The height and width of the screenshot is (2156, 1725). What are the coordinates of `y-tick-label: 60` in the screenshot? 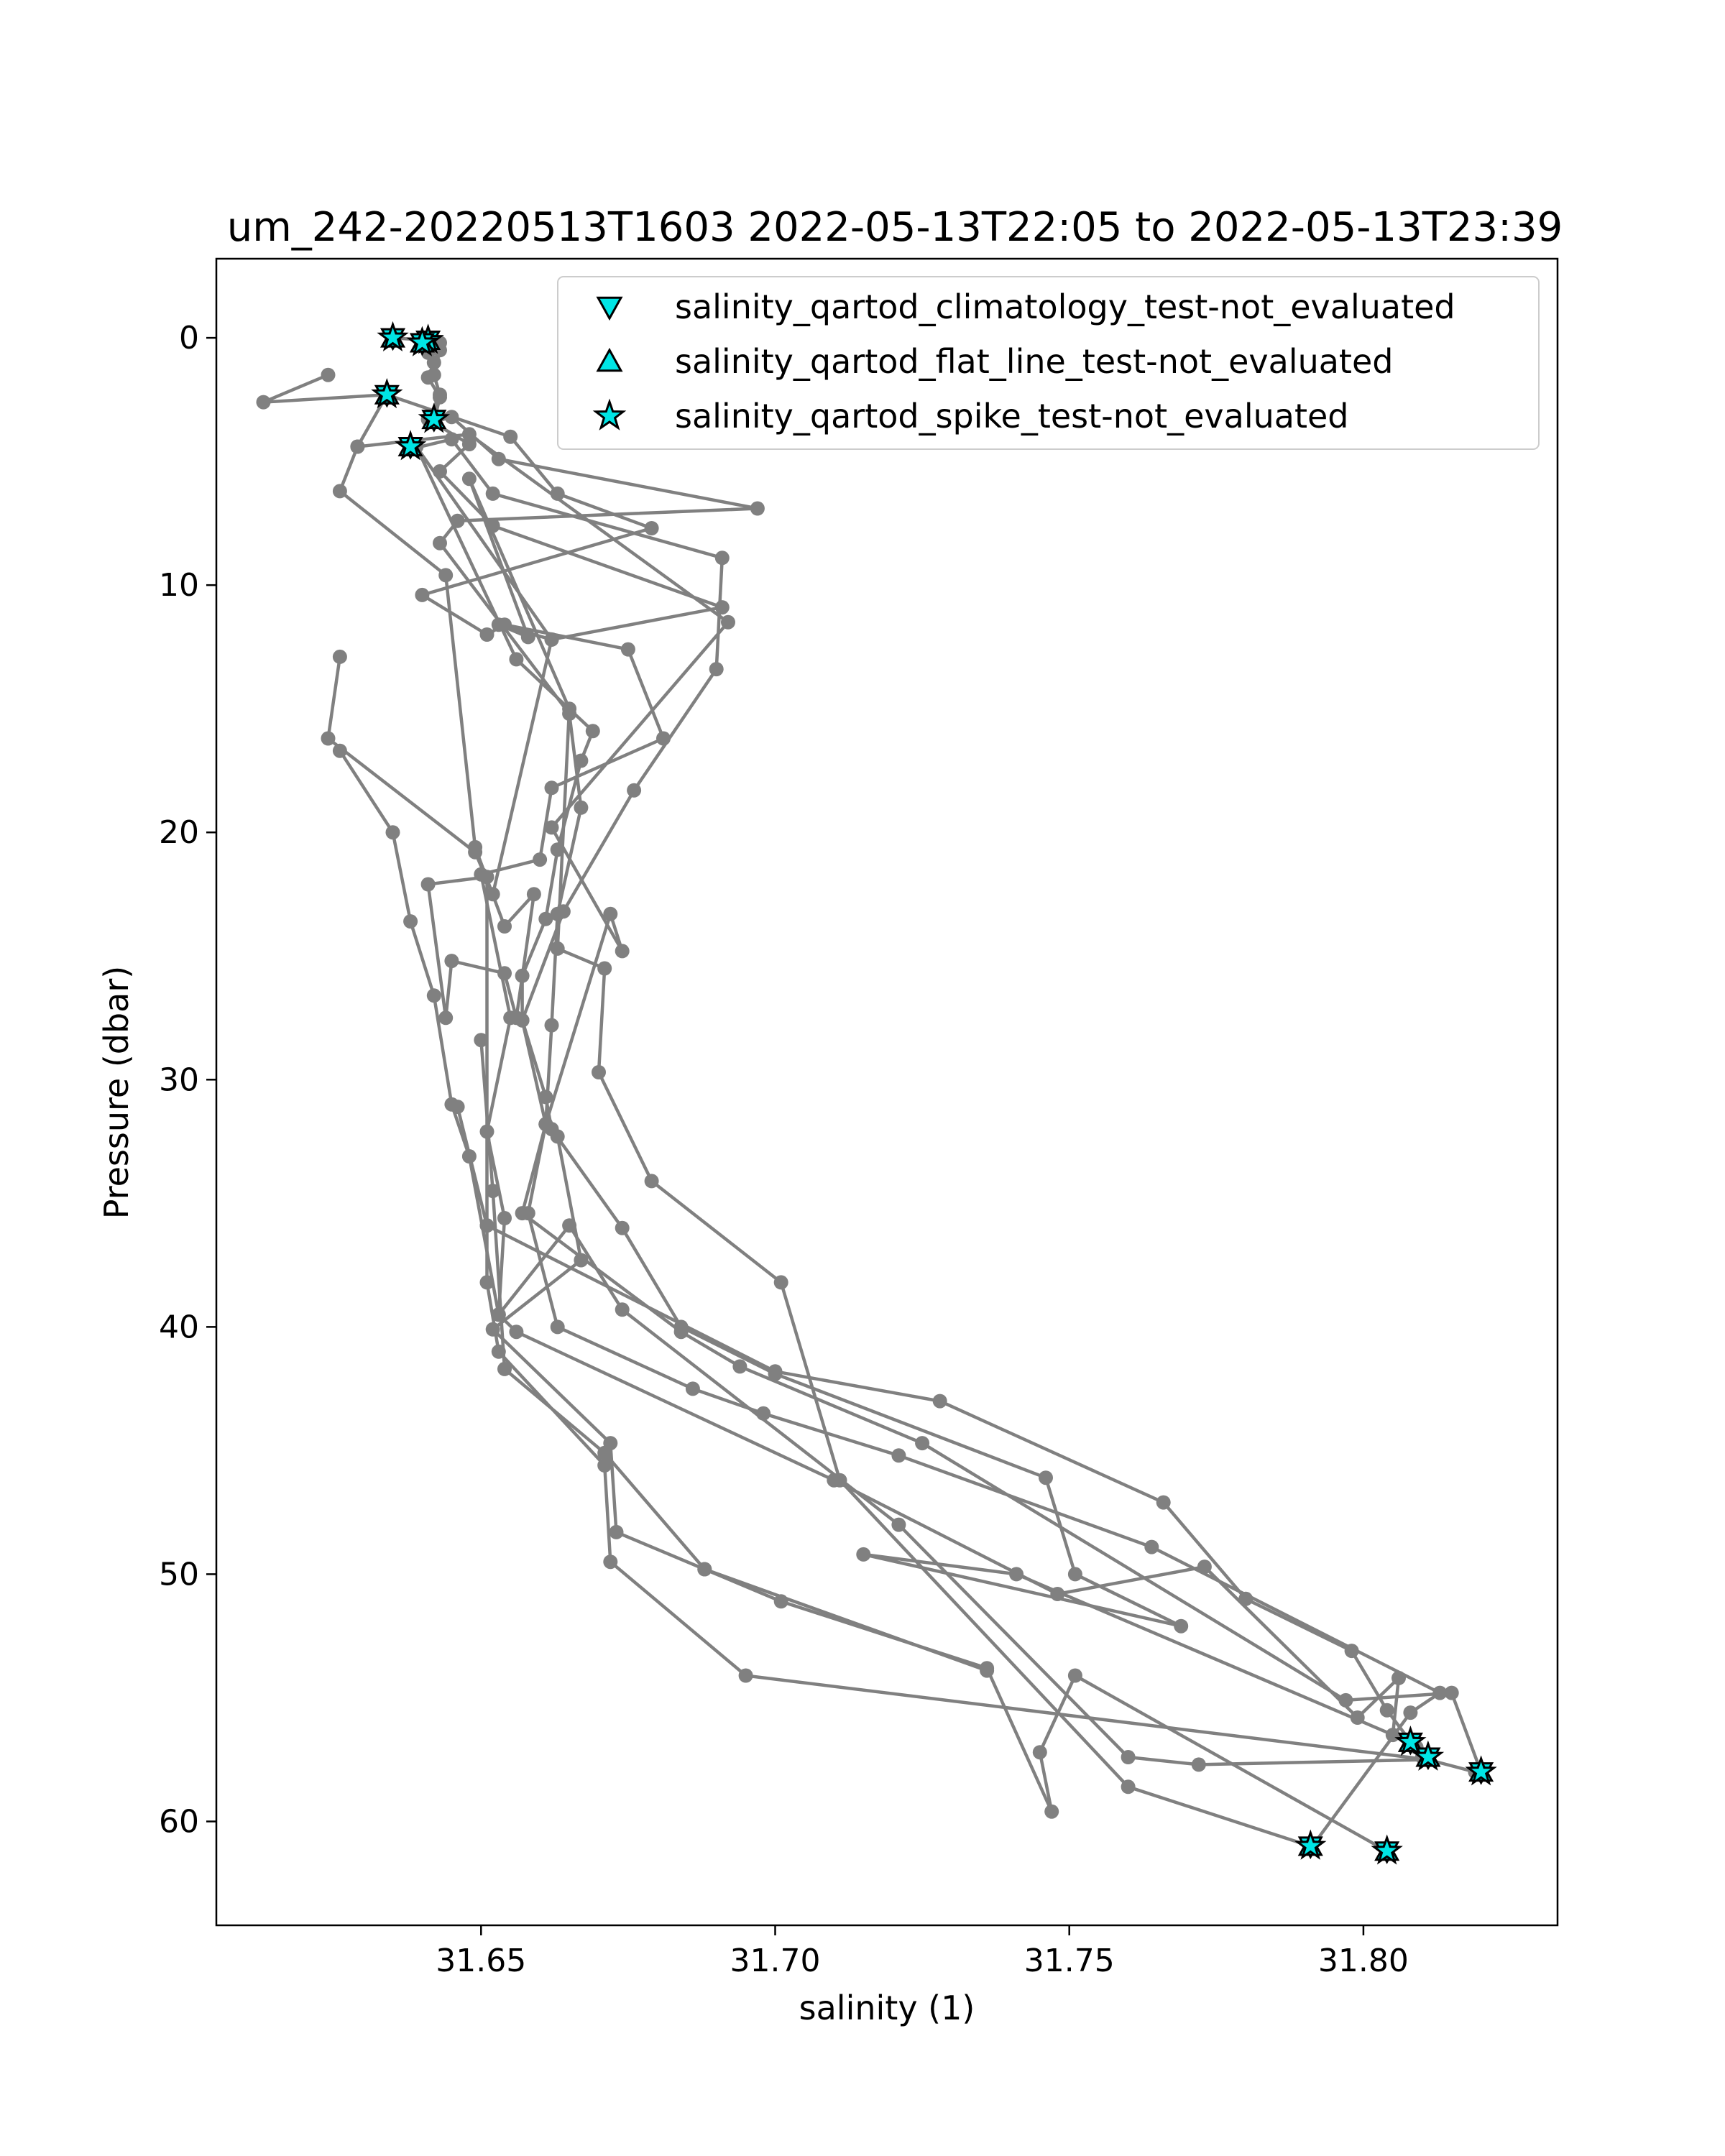 It's located at (179, 1821).